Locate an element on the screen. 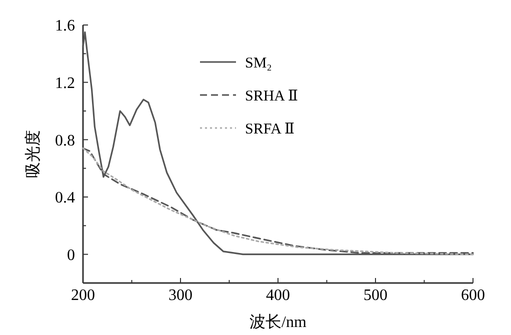 The image size is (511, 335). y-tick-label: 0 is located at coordinates (71, 255).